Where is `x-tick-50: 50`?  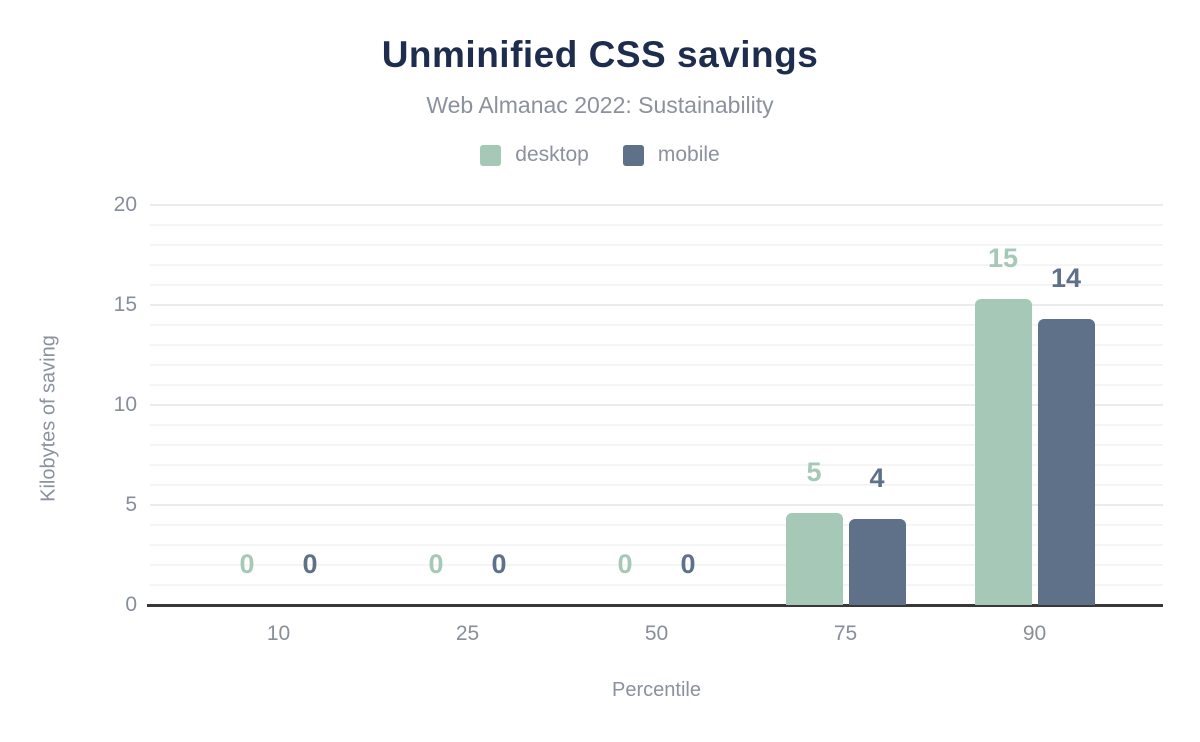
x-tick-50: 50 is located at coordinates (656, 633).